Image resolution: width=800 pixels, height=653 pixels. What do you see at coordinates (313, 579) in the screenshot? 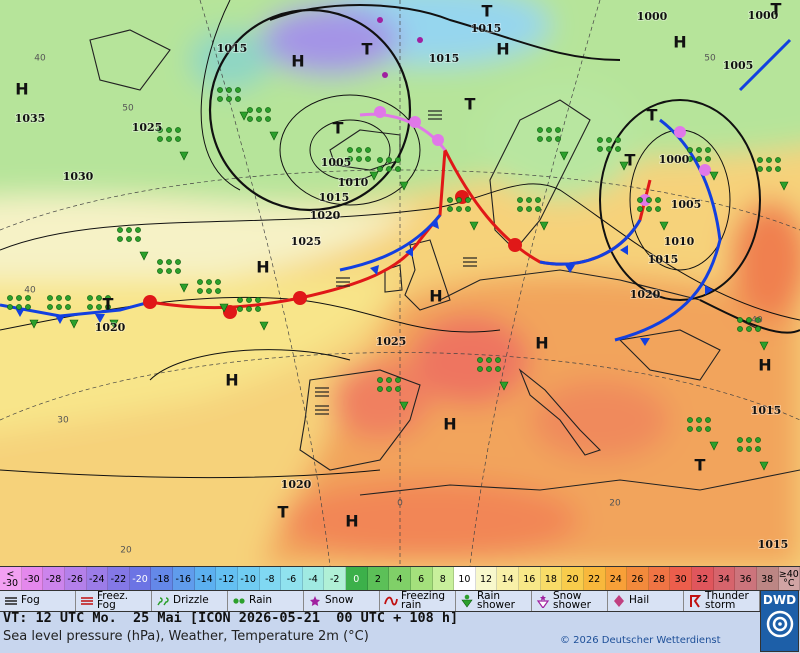
I see `scale-cell: -4` at bounding box center [313, 579].